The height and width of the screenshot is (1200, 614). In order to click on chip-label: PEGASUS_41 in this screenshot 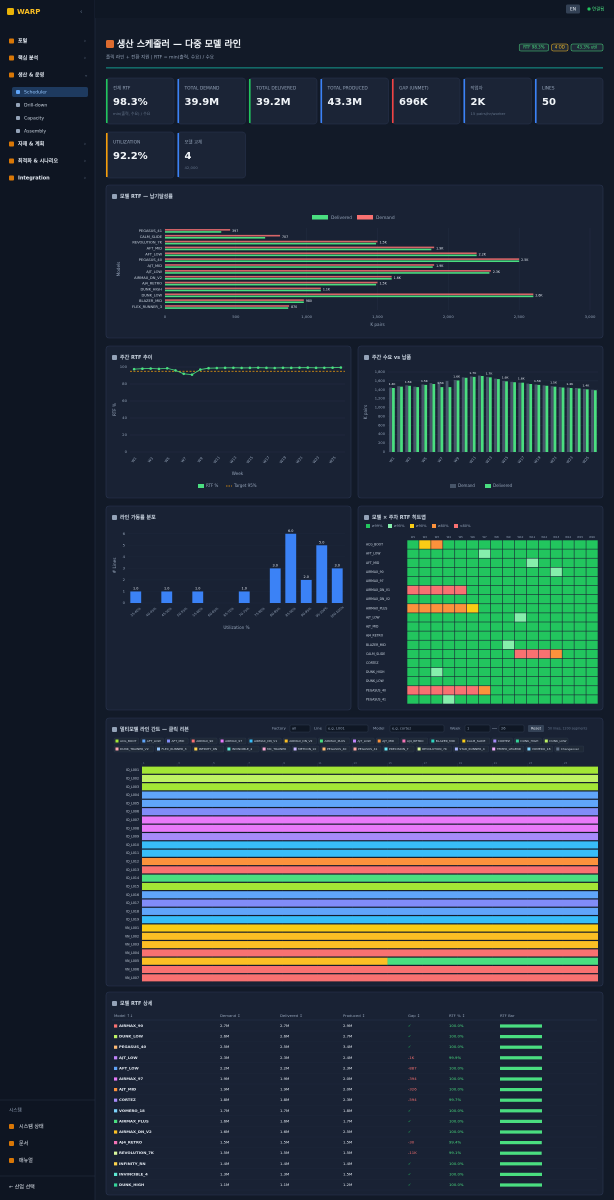, I will do `click(367, 749)`.